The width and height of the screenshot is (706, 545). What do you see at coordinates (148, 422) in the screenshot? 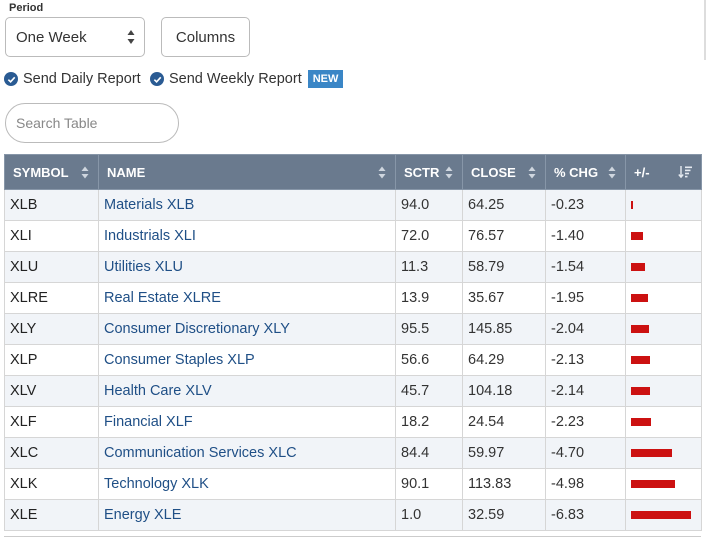
I see `sector-name-link: Financial XLF` at bounding box center [148, 422].